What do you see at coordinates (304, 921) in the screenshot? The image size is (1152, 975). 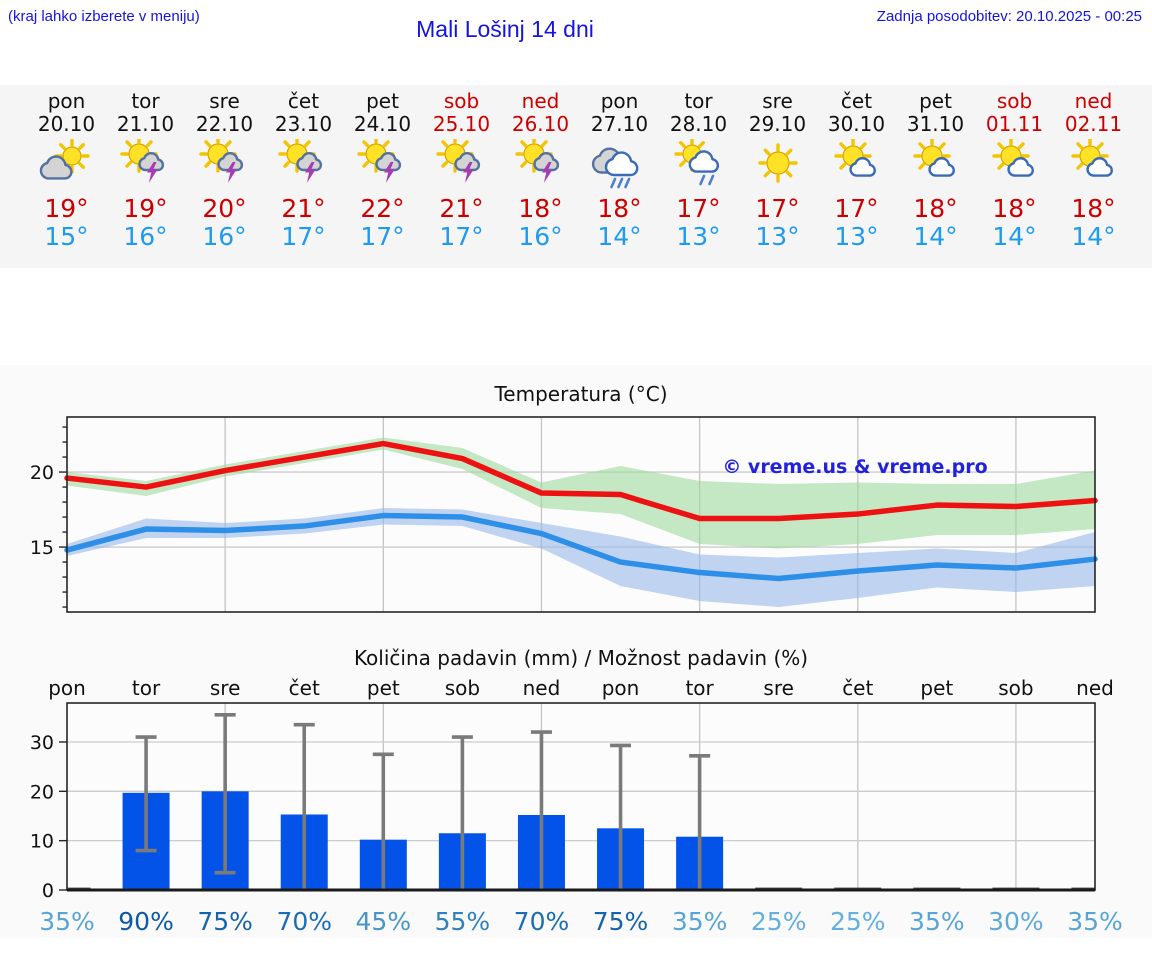 I see `precip-probability-label: 70%` at bounding box center [304, 921].